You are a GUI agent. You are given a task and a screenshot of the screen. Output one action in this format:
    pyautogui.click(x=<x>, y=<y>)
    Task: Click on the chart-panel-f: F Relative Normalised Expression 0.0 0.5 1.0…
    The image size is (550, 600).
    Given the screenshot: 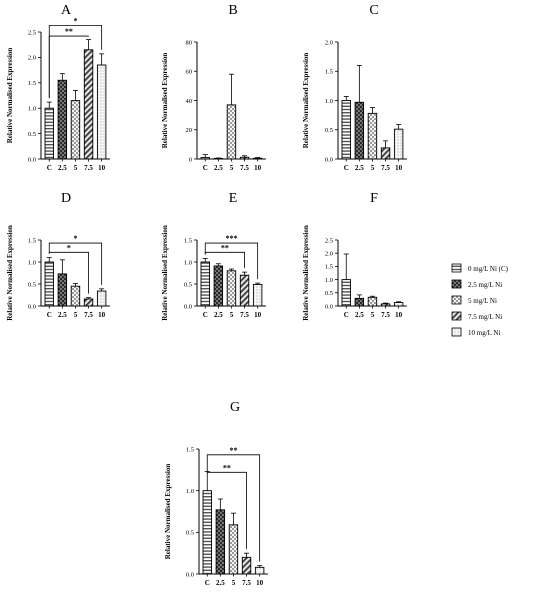 What is the action you would take?
    pyautogui.click(x=354, y=256)
    